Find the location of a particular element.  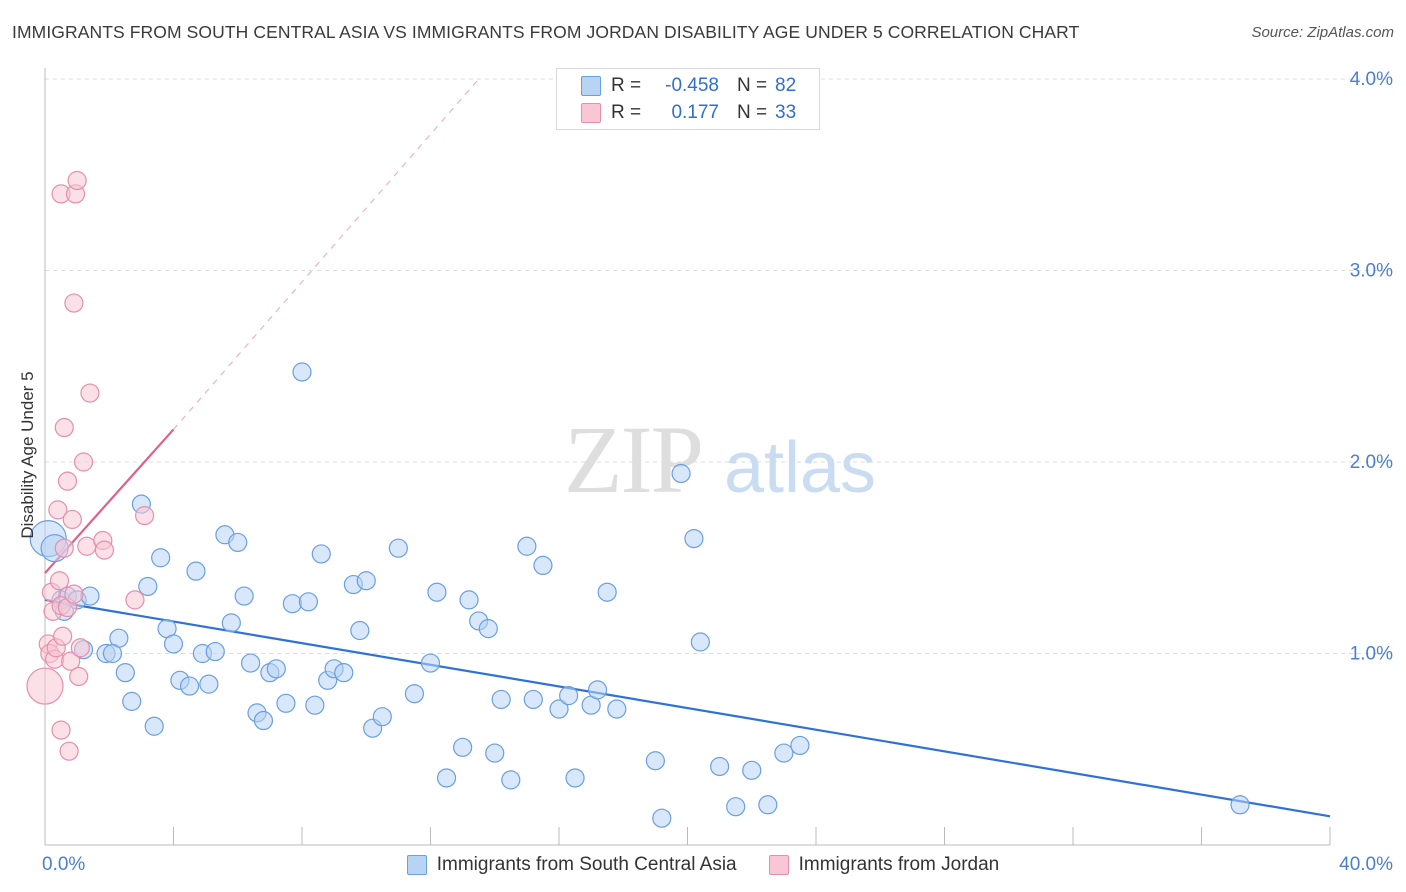

y-tick-label: 2.0% is located at coordinates (1371, 462).